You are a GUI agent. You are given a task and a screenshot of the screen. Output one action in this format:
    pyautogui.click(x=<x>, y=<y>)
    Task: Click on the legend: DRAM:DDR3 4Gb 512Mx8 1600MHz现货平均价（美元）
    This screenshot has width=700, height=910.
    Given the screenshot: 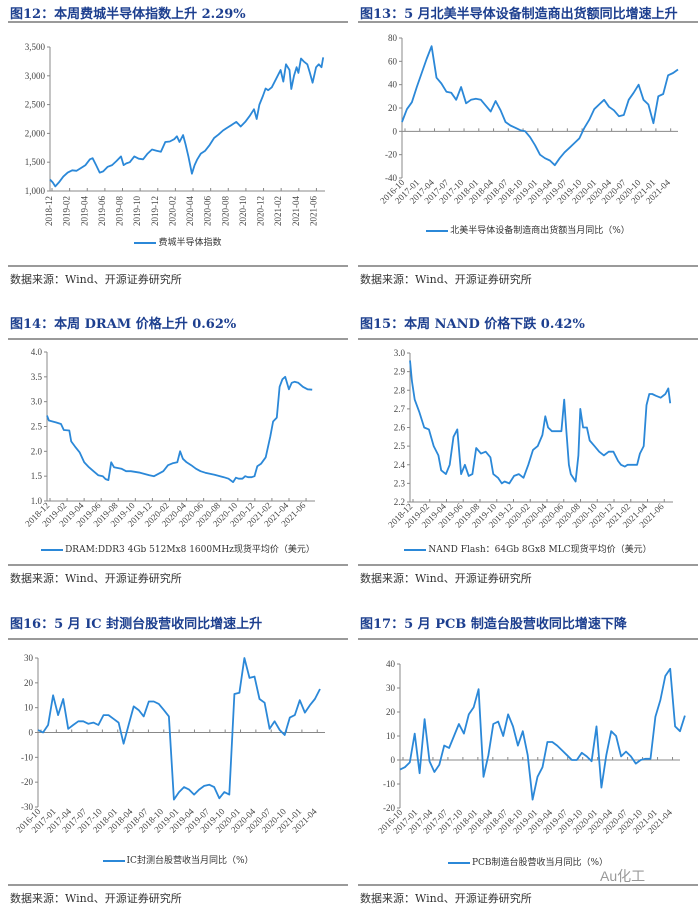 What is the action you would take?
    pyautogui.click(x=178, y=548)
    